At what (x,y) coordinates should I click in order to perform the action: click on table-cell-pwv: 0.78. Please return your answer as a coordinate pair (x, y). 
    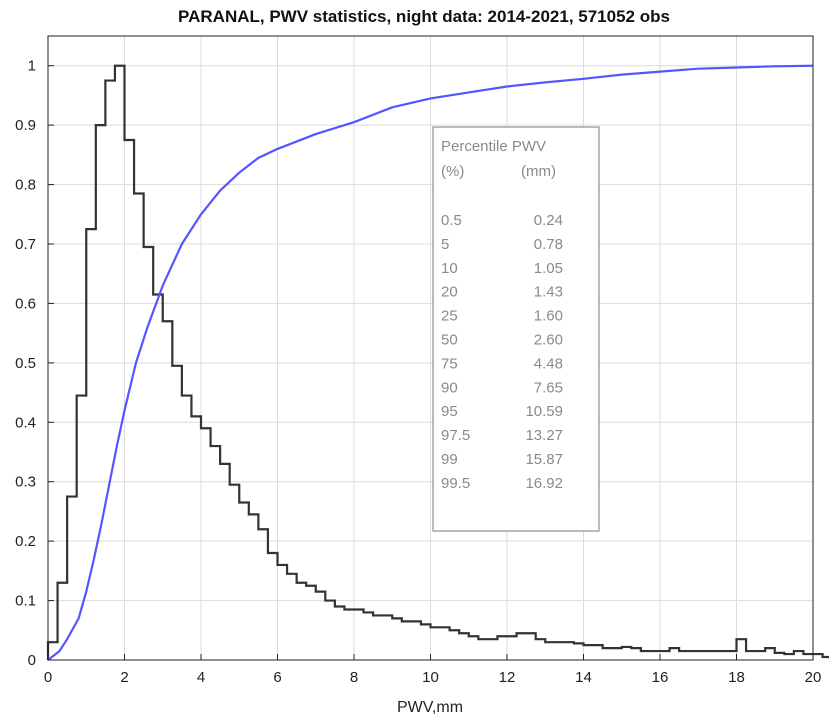
    Looking at the image, I should click on (548, 244).